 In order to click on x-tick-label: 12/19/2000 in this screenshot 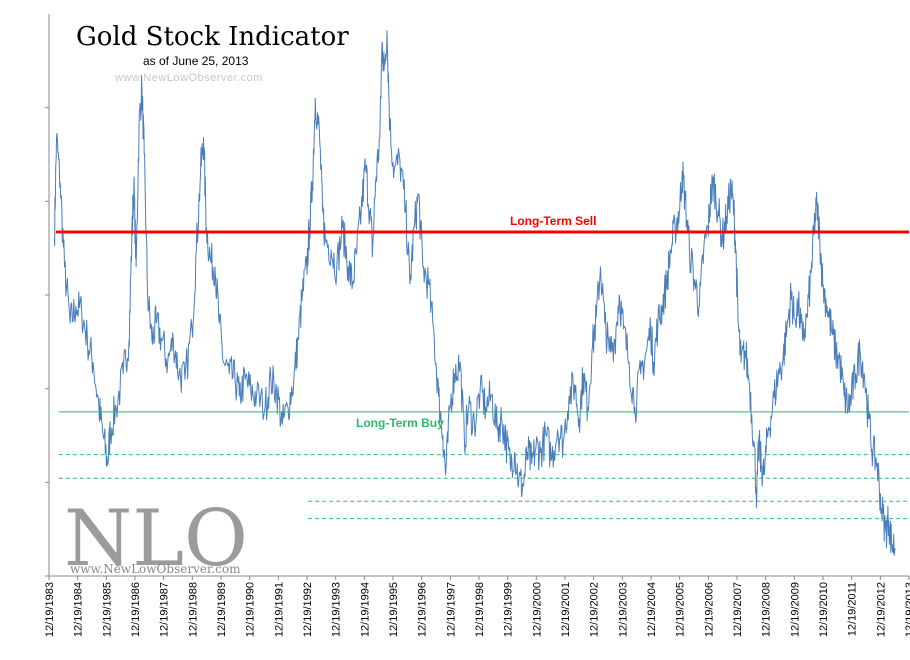, I will do `click(537, 609)`.